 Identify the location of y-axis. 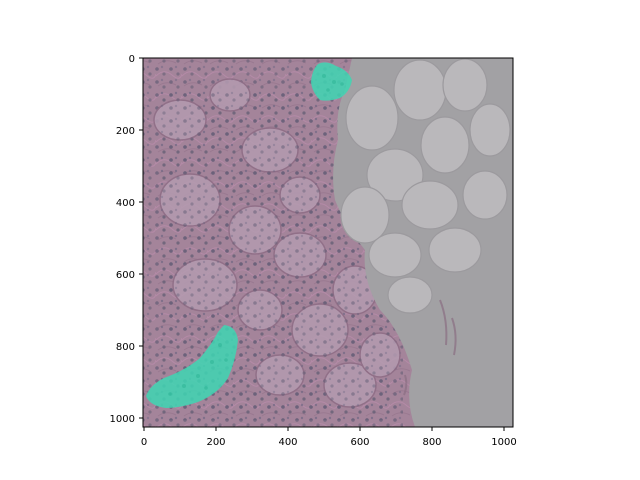
(141, 238).